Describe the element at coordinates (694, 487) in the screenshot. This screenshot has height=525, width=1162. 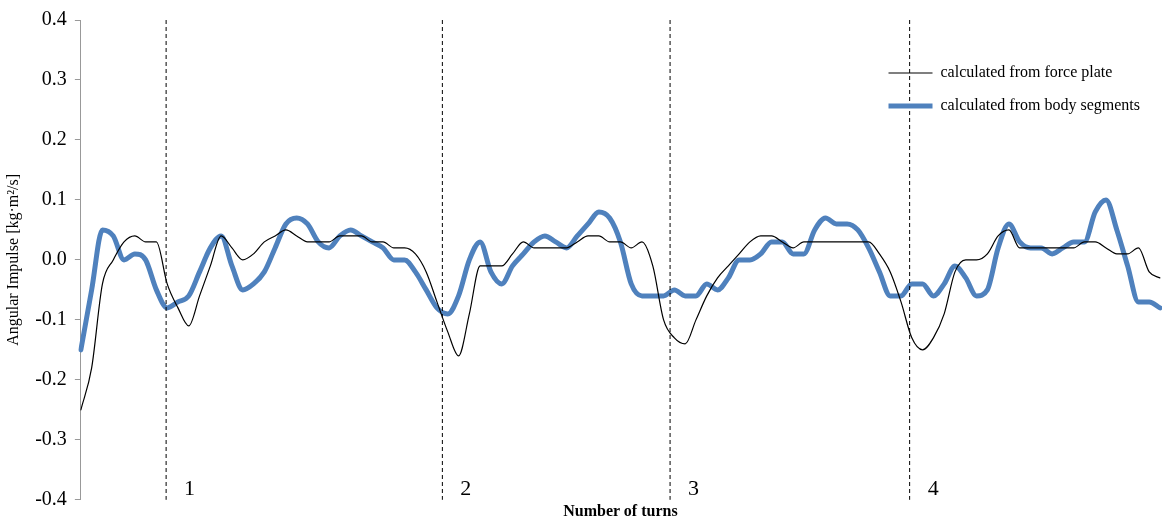
I see `annotation: 3` at that location.